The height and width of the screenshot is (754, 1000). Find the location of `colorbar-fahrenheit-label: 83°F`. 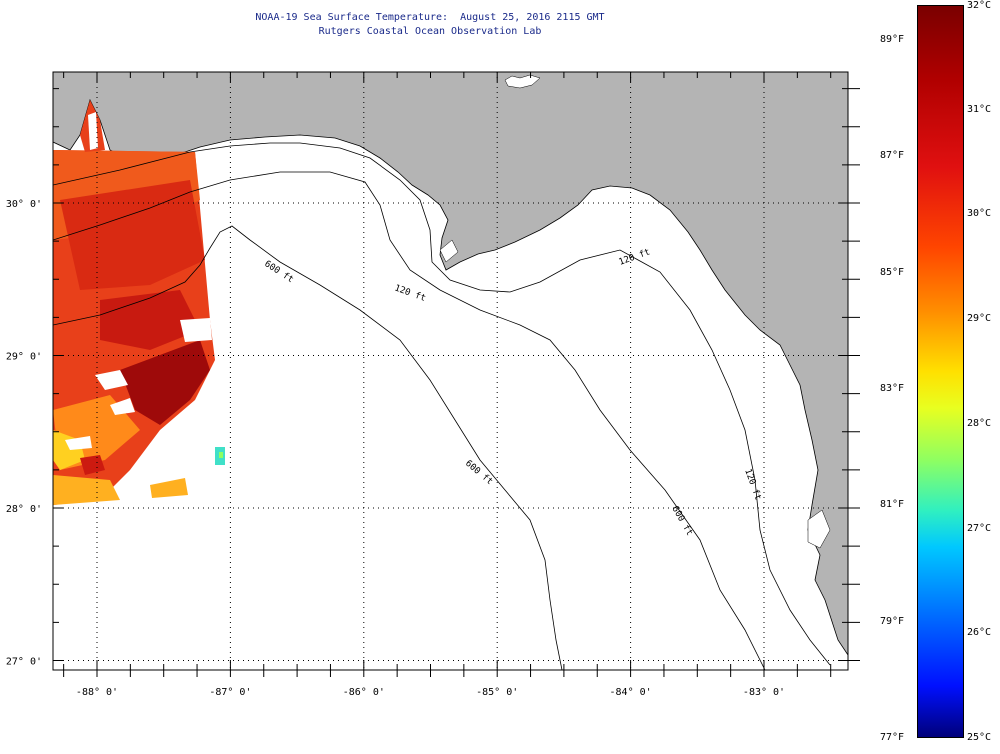

colorbar-fahrenheit-label: 83°F is located at coordinates (892, 388).